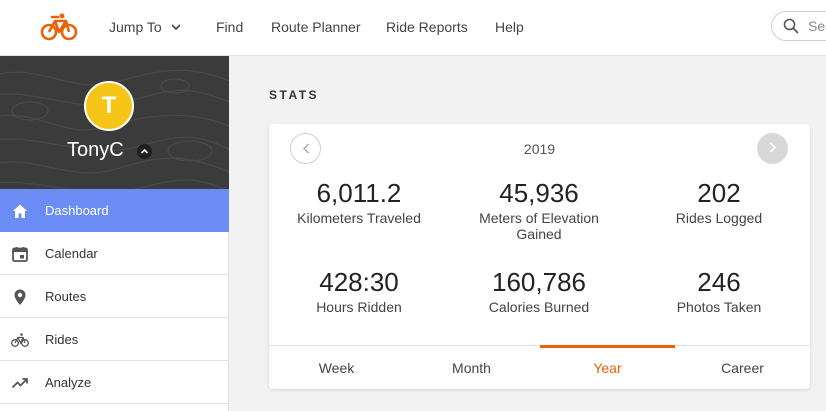  Describe the element at coordinates (294, 95) in the screenshot. I see `stats-section-title: STATS` at that location.